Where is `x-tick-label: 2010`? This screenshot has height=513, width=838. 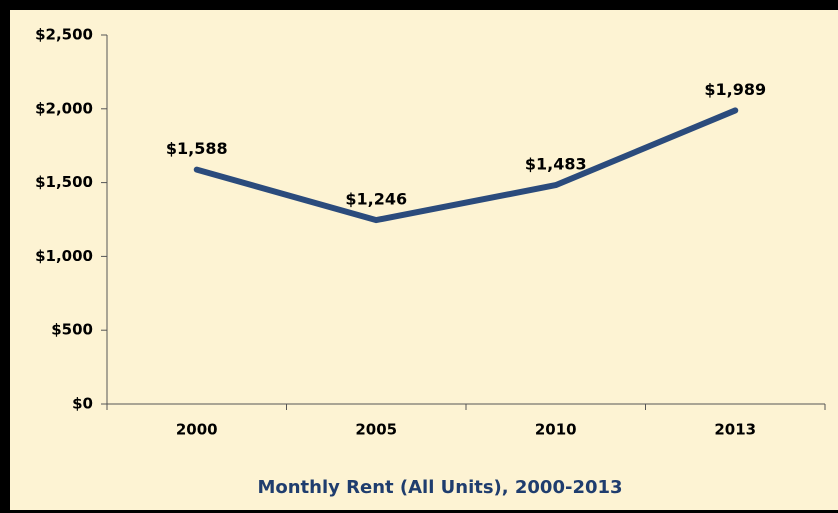
x-tick-label: 2010 is located at coordinates (556, 430).